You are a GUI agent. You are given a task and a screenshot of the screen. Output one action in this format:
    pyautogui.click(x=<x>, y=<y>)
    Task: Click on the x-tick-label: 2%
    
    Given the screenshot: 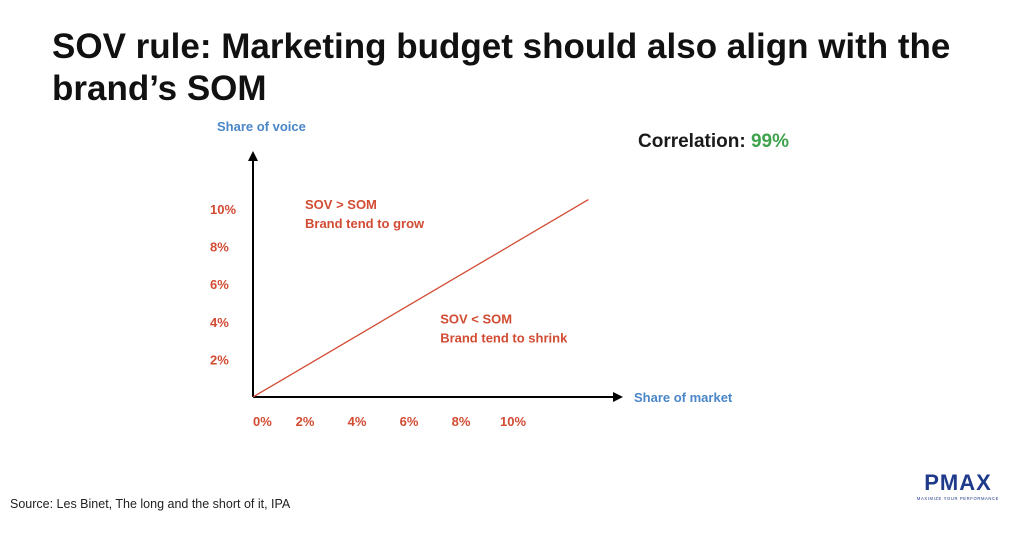 What is the action you would take?
    pyautogui.click(x=305, y=421)
    